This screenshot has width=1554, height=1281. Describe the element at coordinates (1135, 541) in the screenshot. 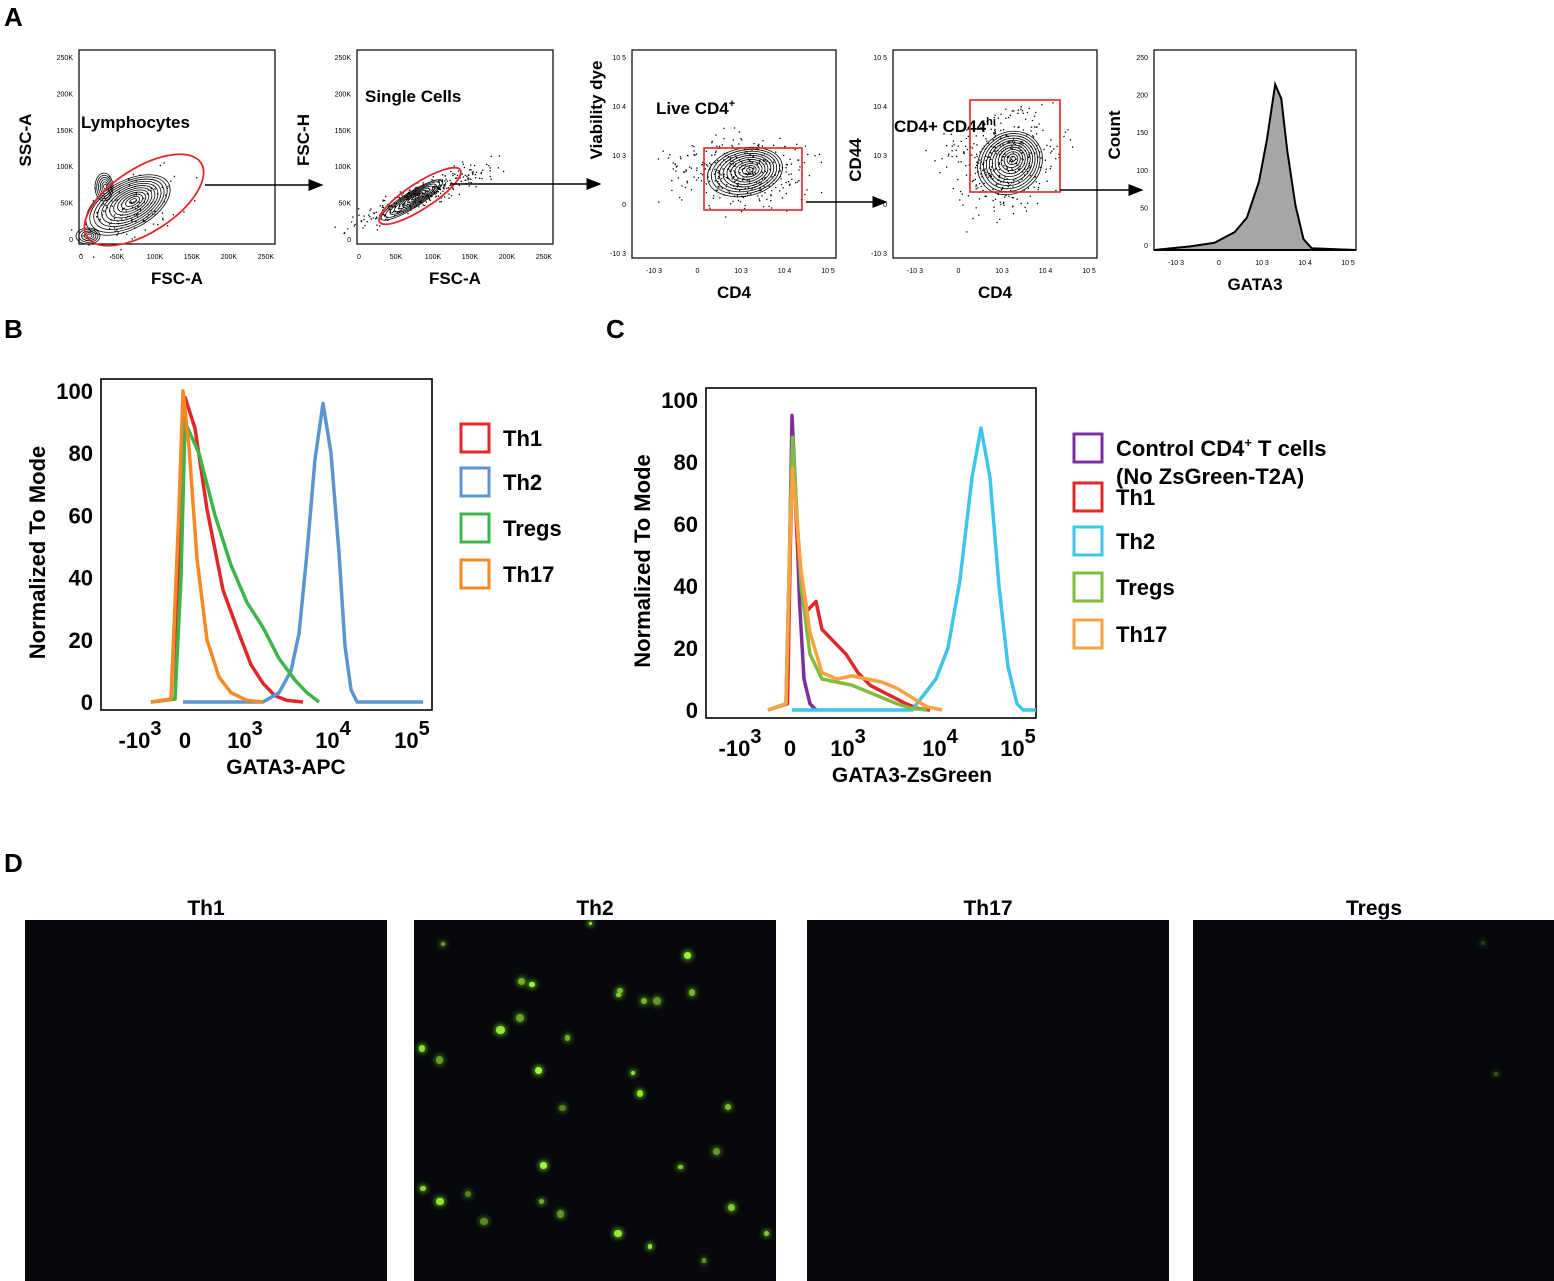

I see `legend-label-part: Th2` at that location.